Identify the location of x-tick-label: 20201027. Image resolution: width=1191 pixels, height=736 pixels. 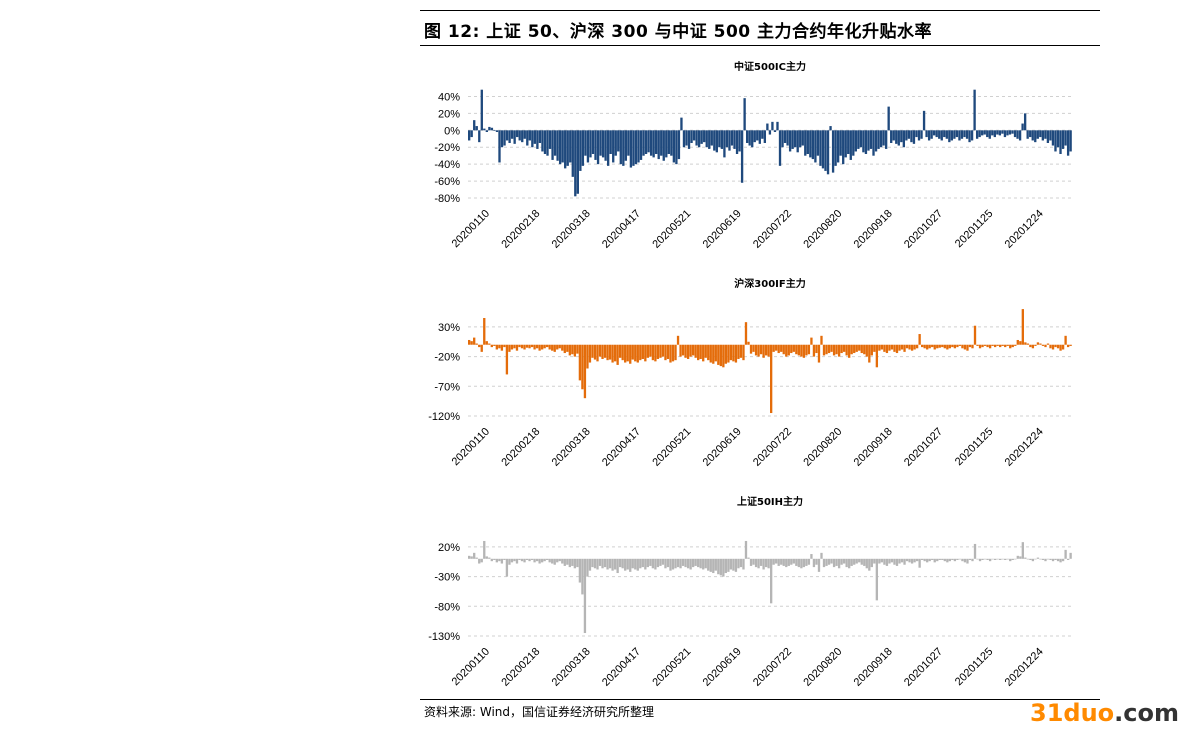
(923, 667).